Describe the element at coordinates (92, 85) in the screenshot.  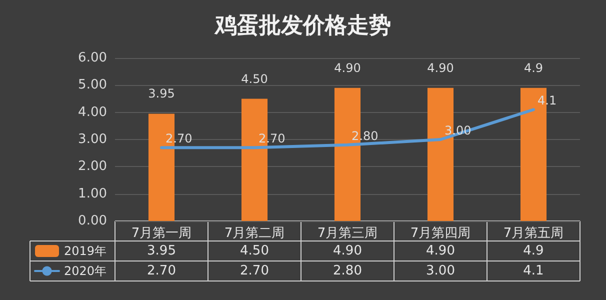
I see `y-tick-label: 5.00` at that location.